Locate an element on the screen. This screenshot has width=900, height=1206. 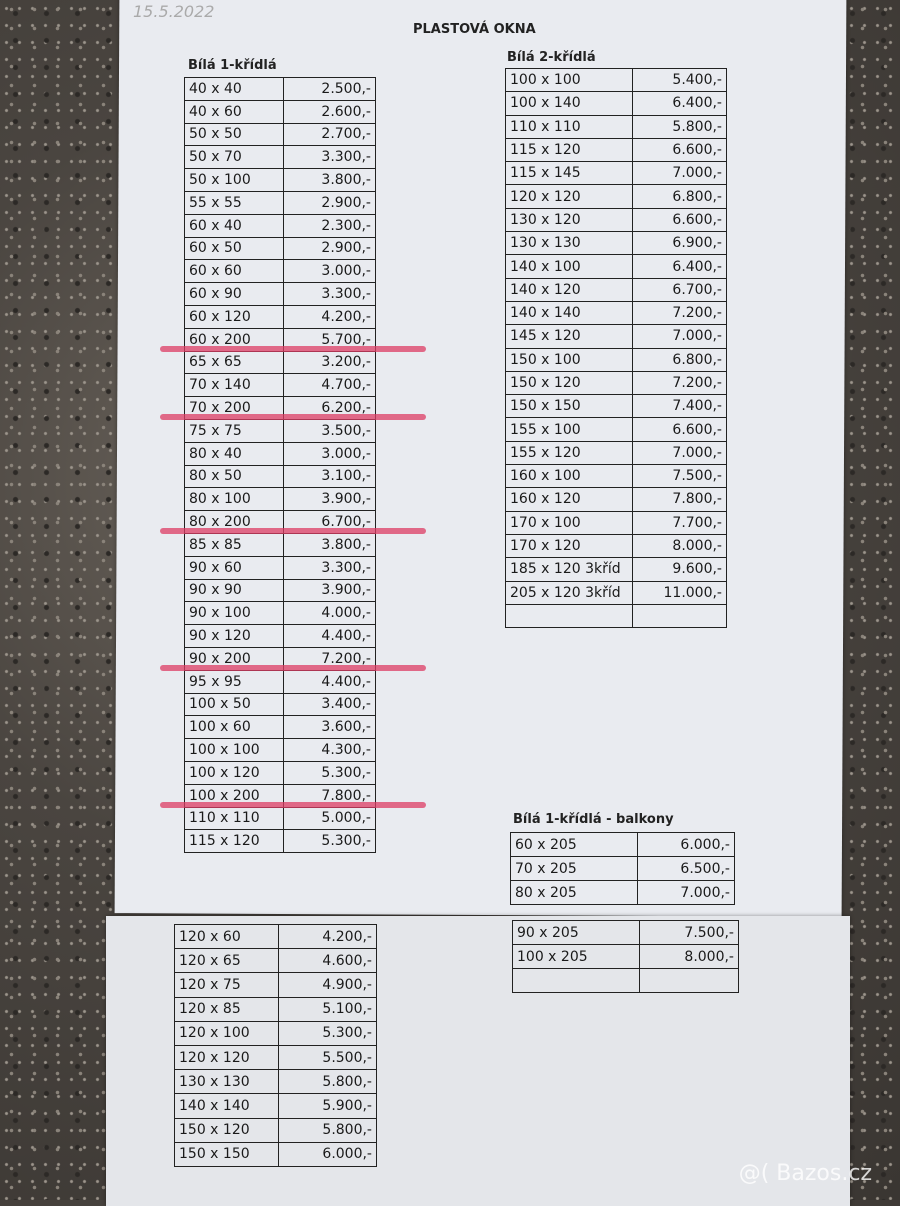
price-cell: 4.200,- is located at coordinates (329, 316).